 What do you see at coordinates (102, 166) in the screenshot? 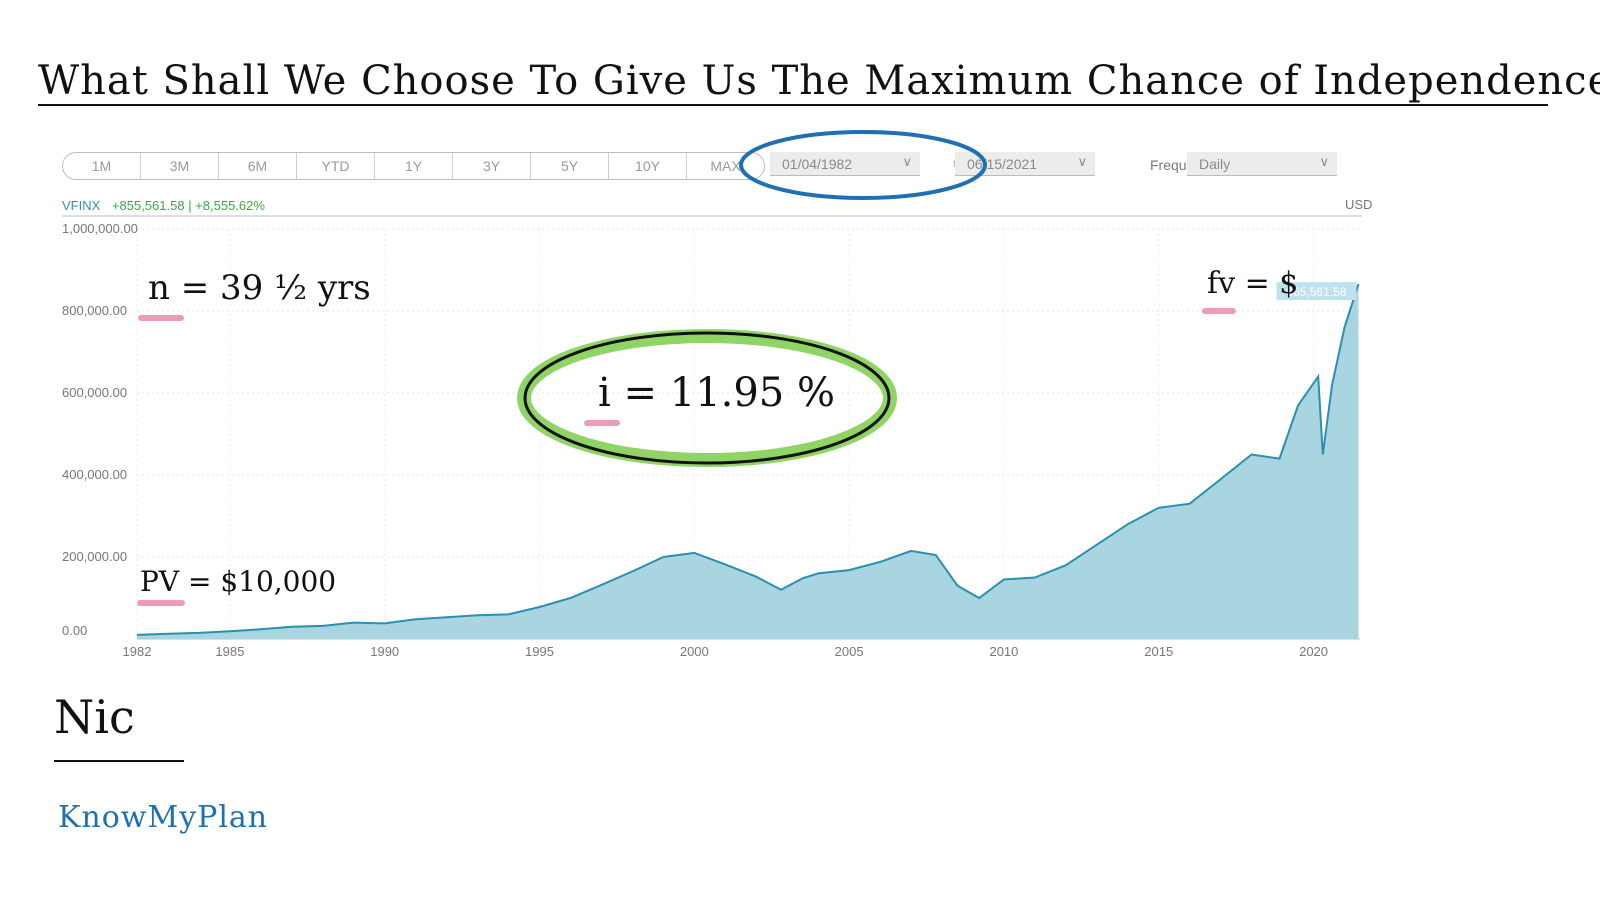
I see `period-1m: 1M` at bounding box center [102, 166].